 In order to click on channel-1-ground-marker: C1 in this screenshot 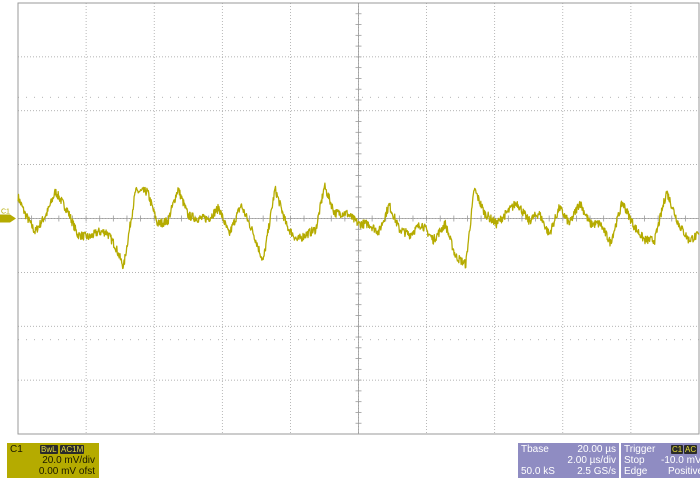, I will do `click(8, 216)`.